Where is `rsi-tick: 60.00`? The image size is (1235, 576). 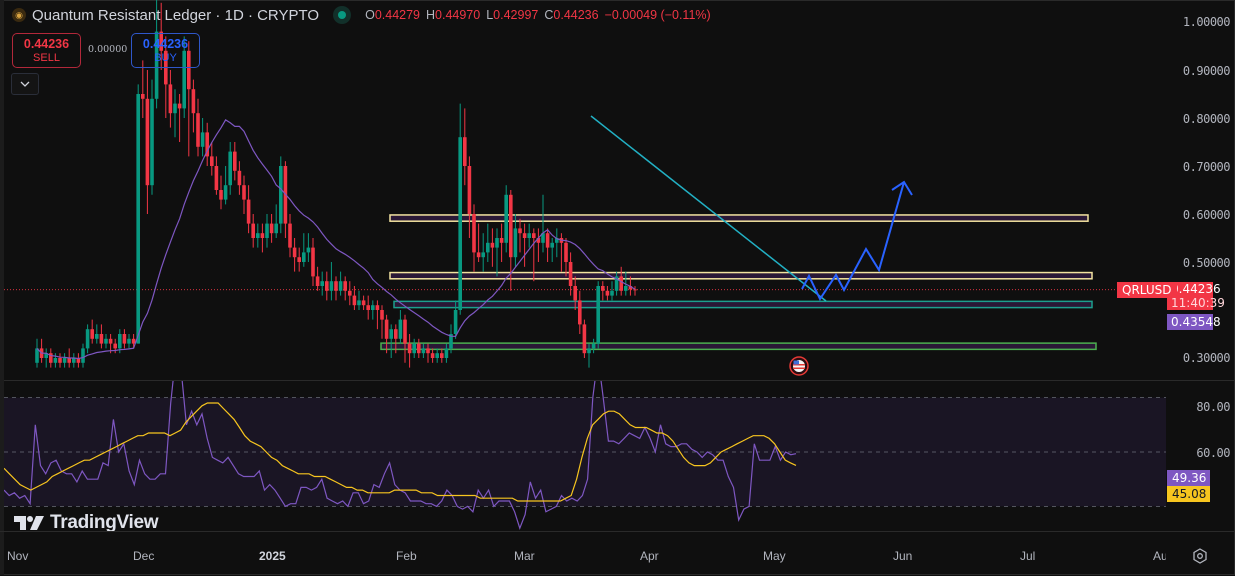 rsi-tick: 60.00 is located at coordinates (1213, 453).